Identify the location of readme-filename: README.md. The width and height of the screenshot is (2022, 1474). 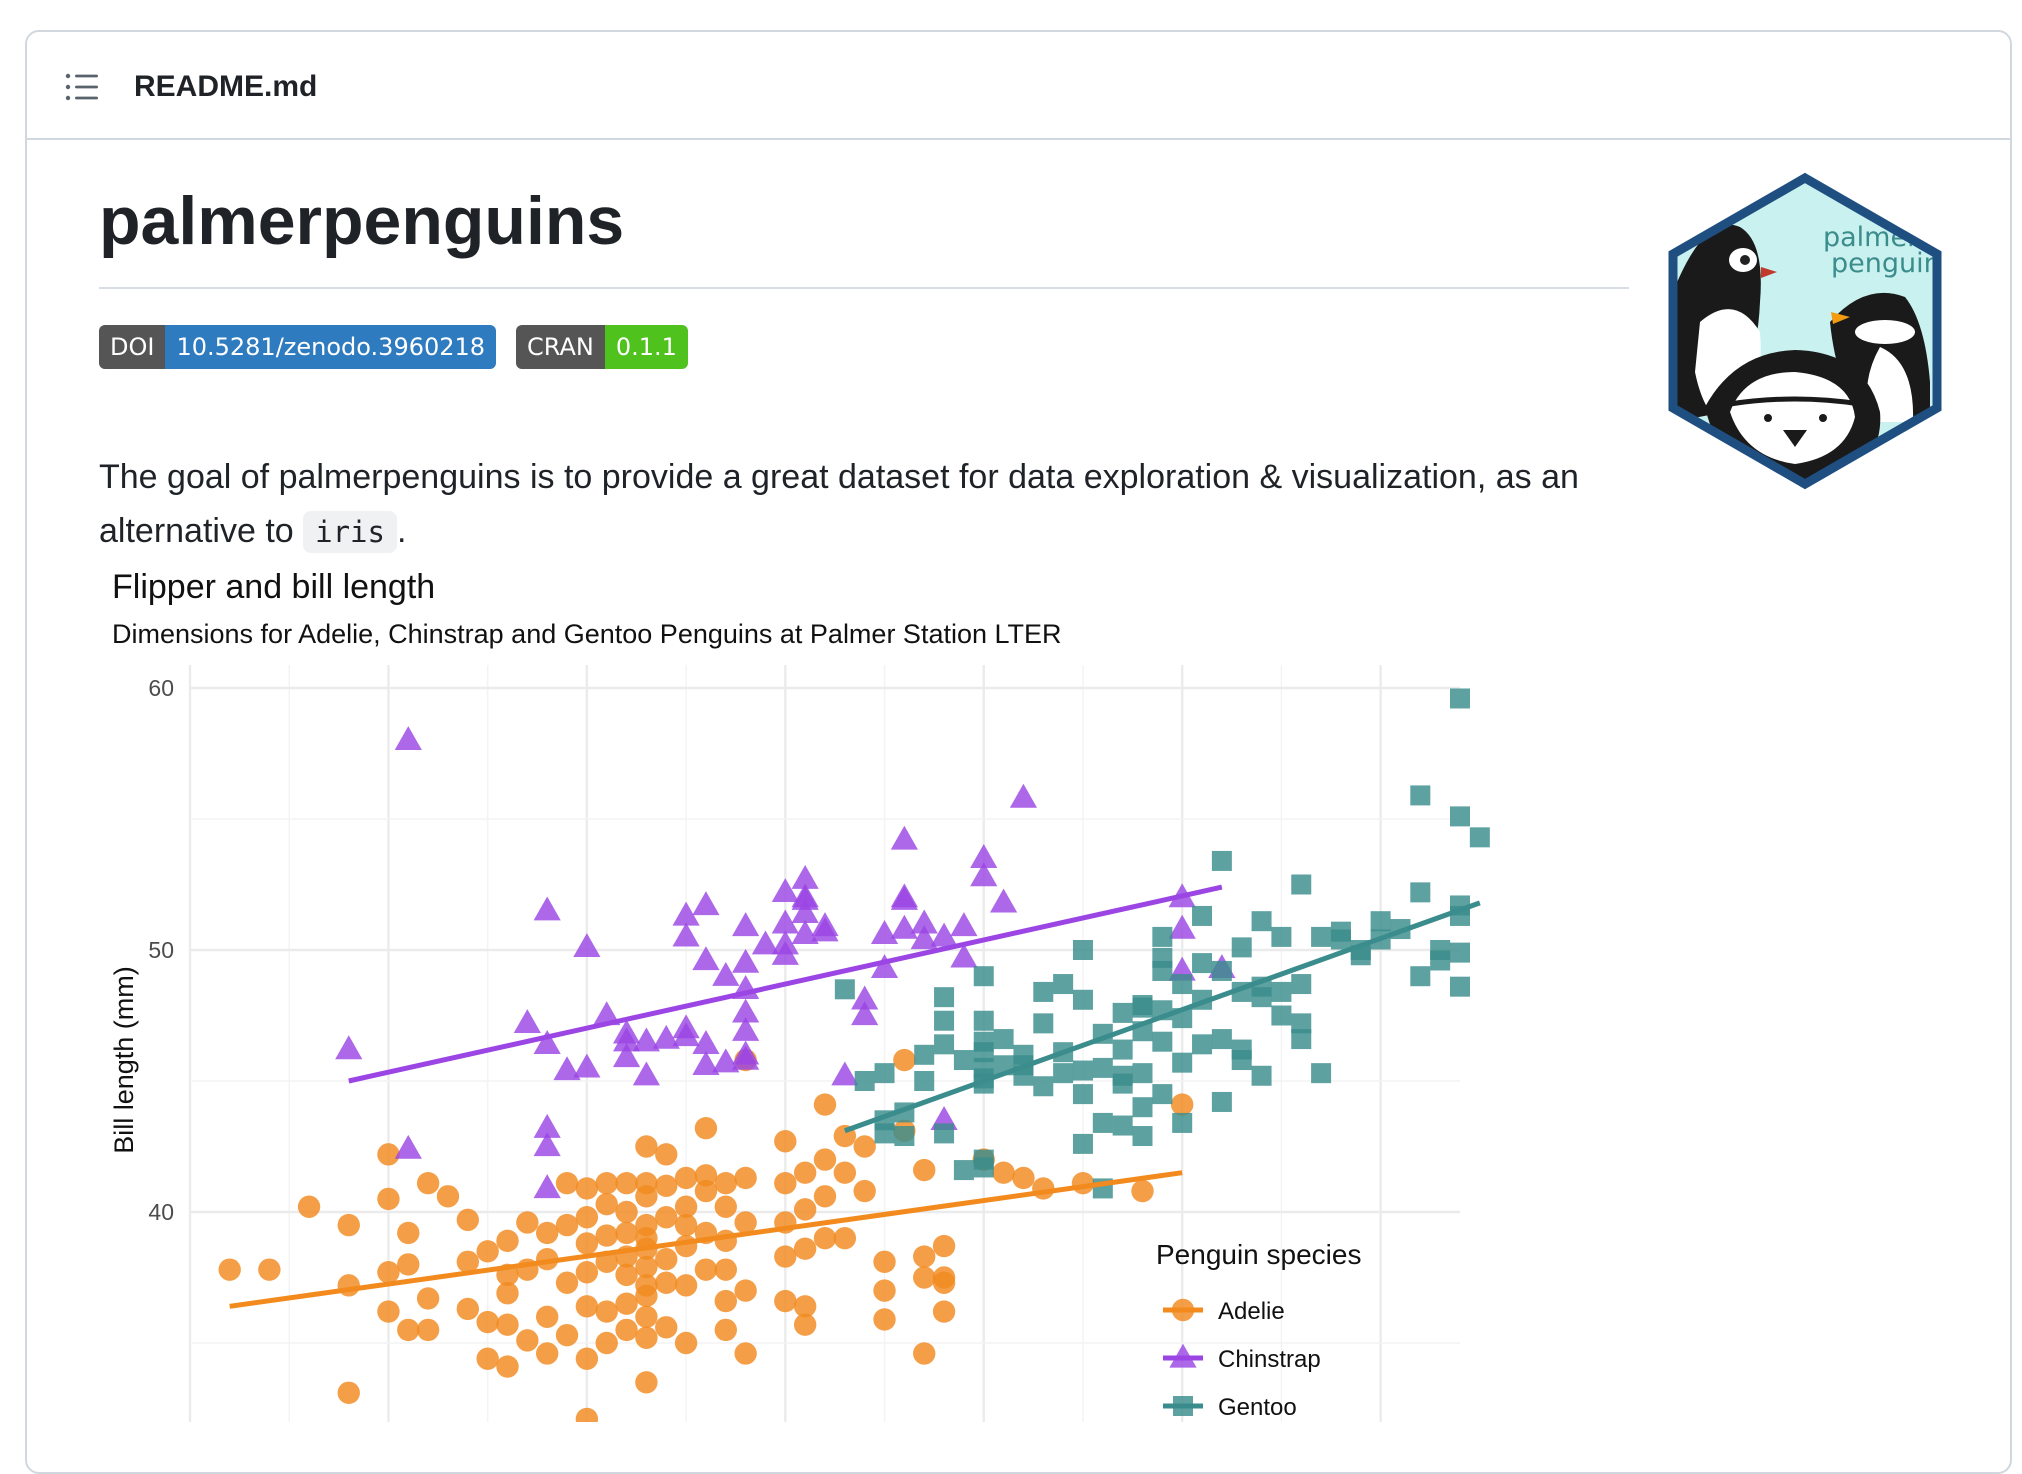
(226, 86).